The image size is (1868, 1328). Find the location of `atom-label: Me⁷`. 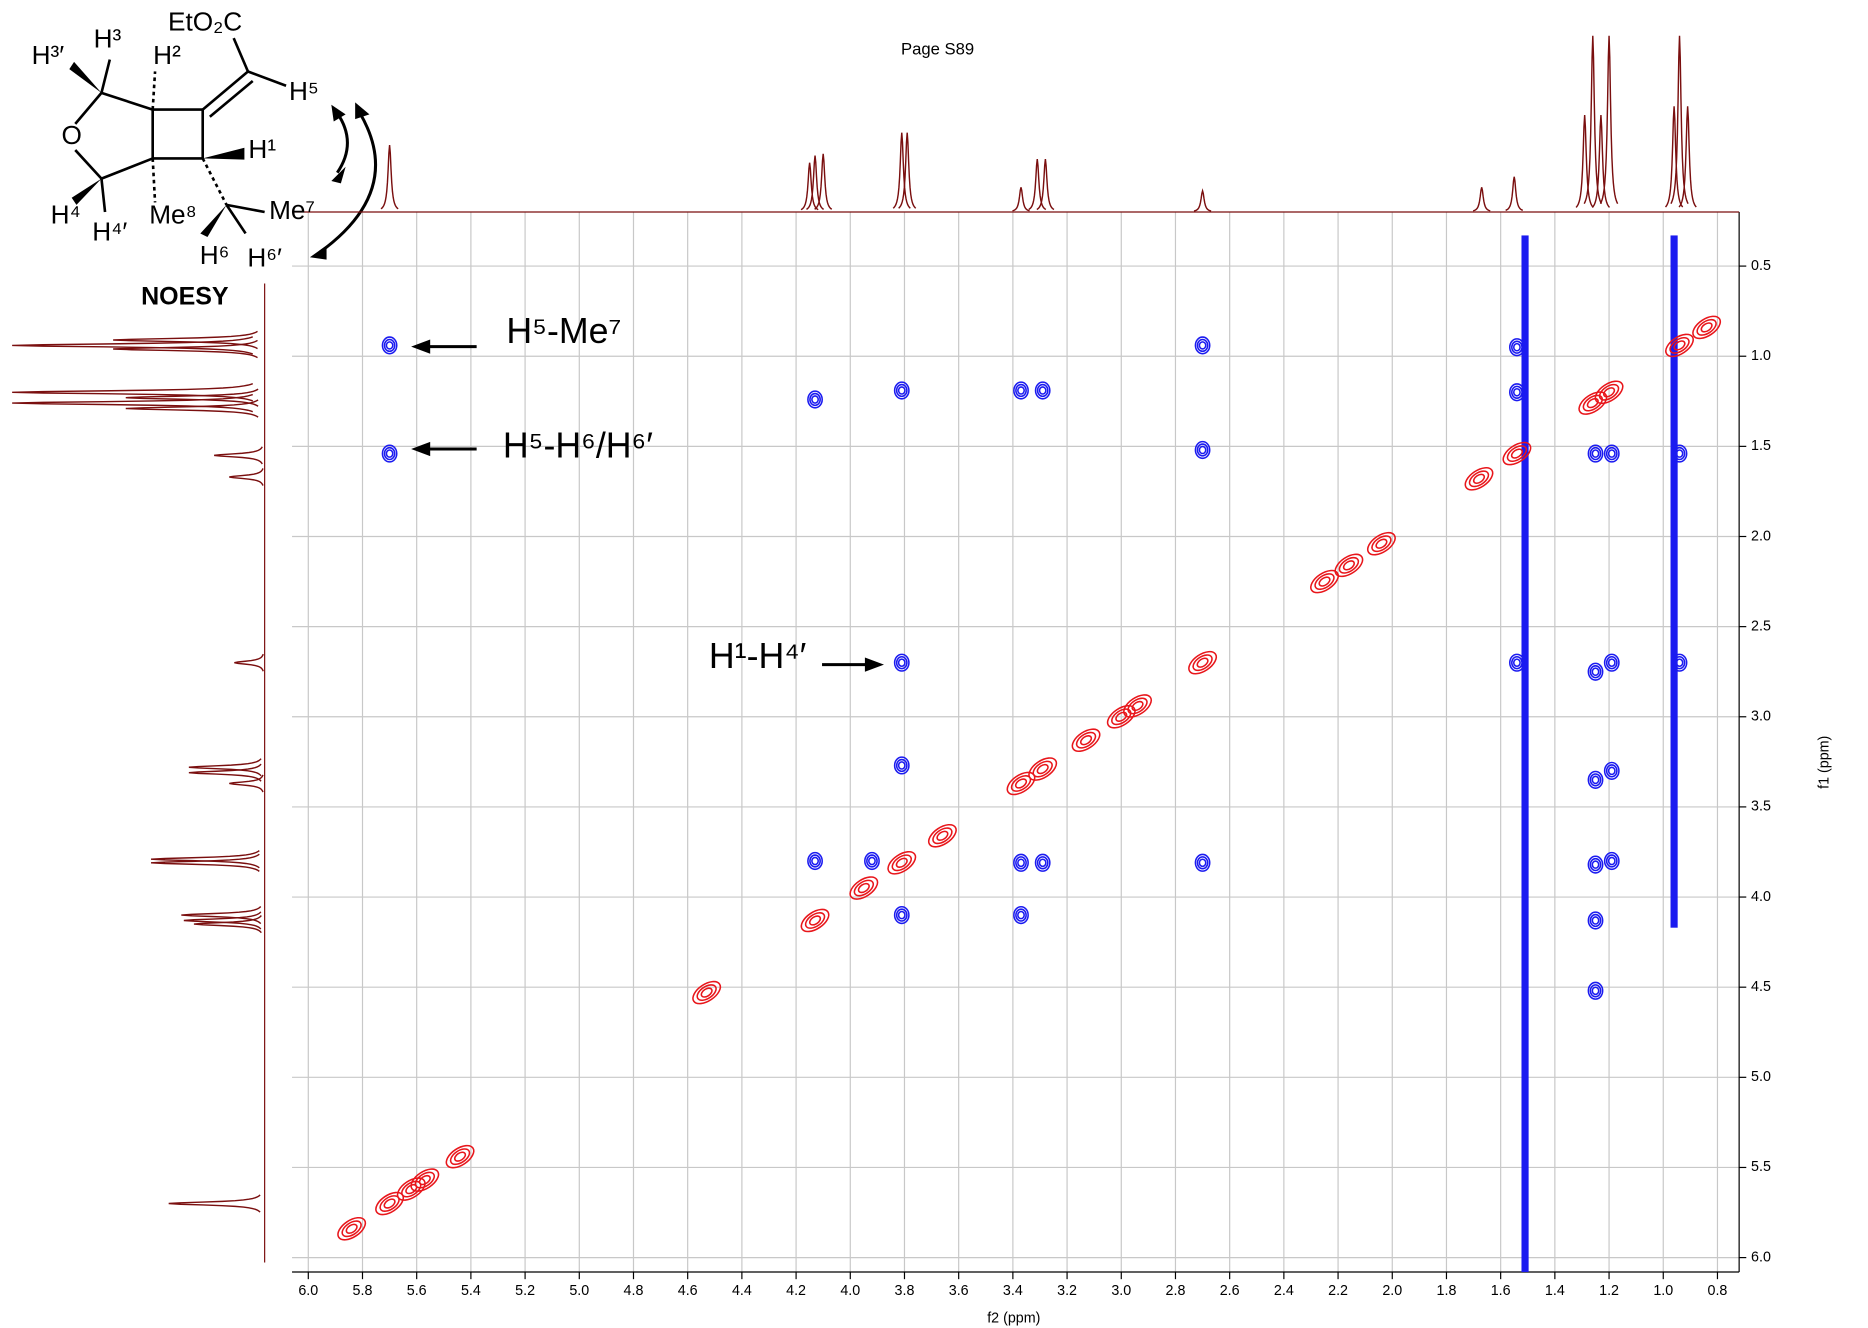

atom-label: Me⁷ is located at coordinates (292, 210).